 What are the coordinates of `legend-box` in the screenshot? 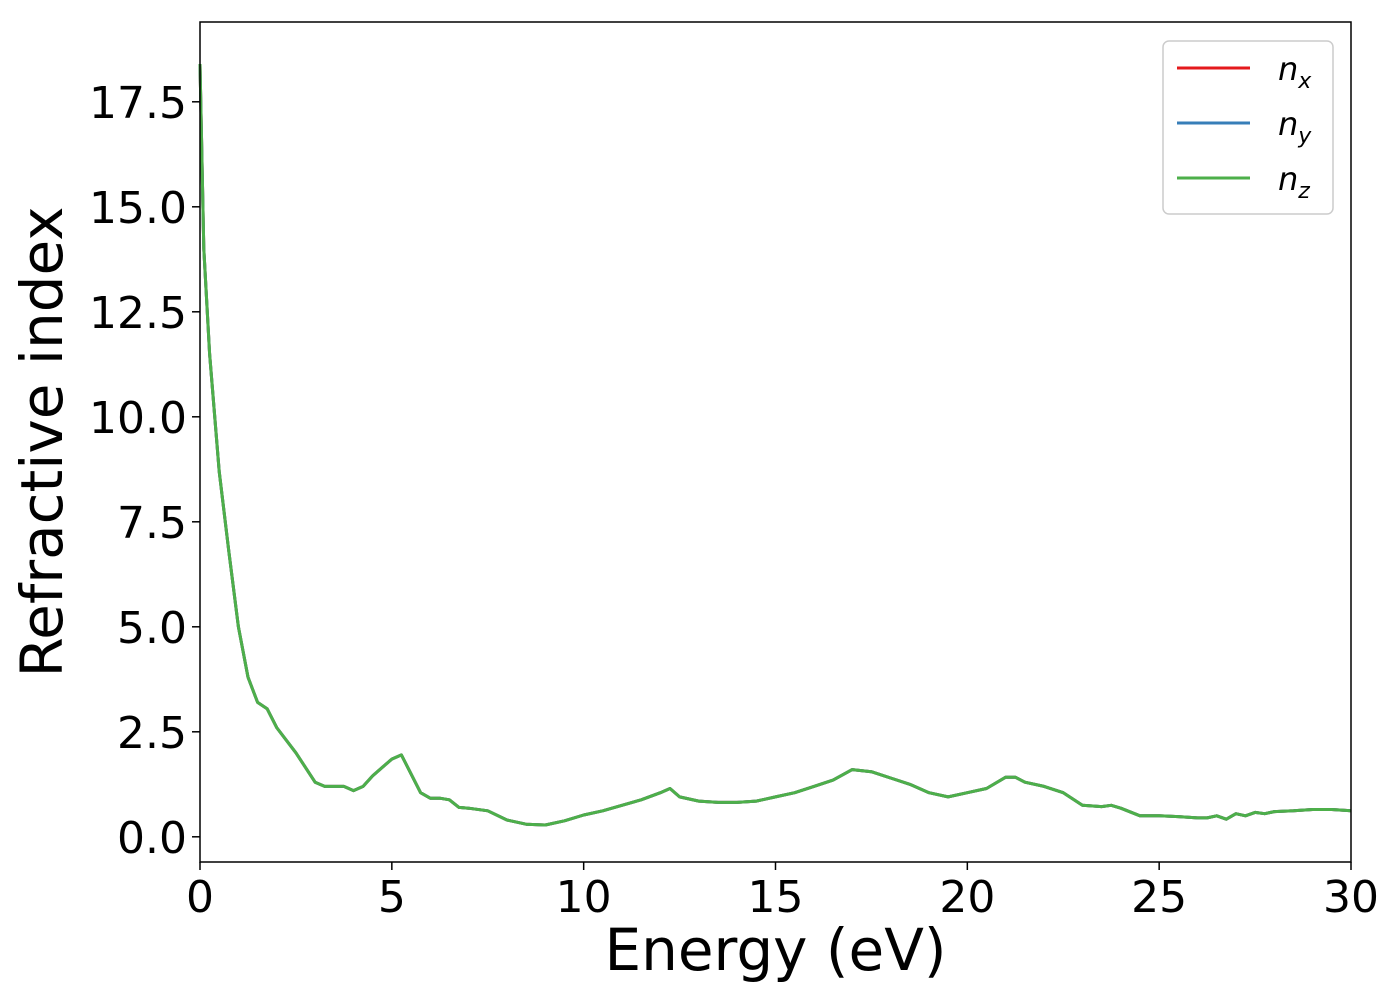 It's located at (1248, 127).